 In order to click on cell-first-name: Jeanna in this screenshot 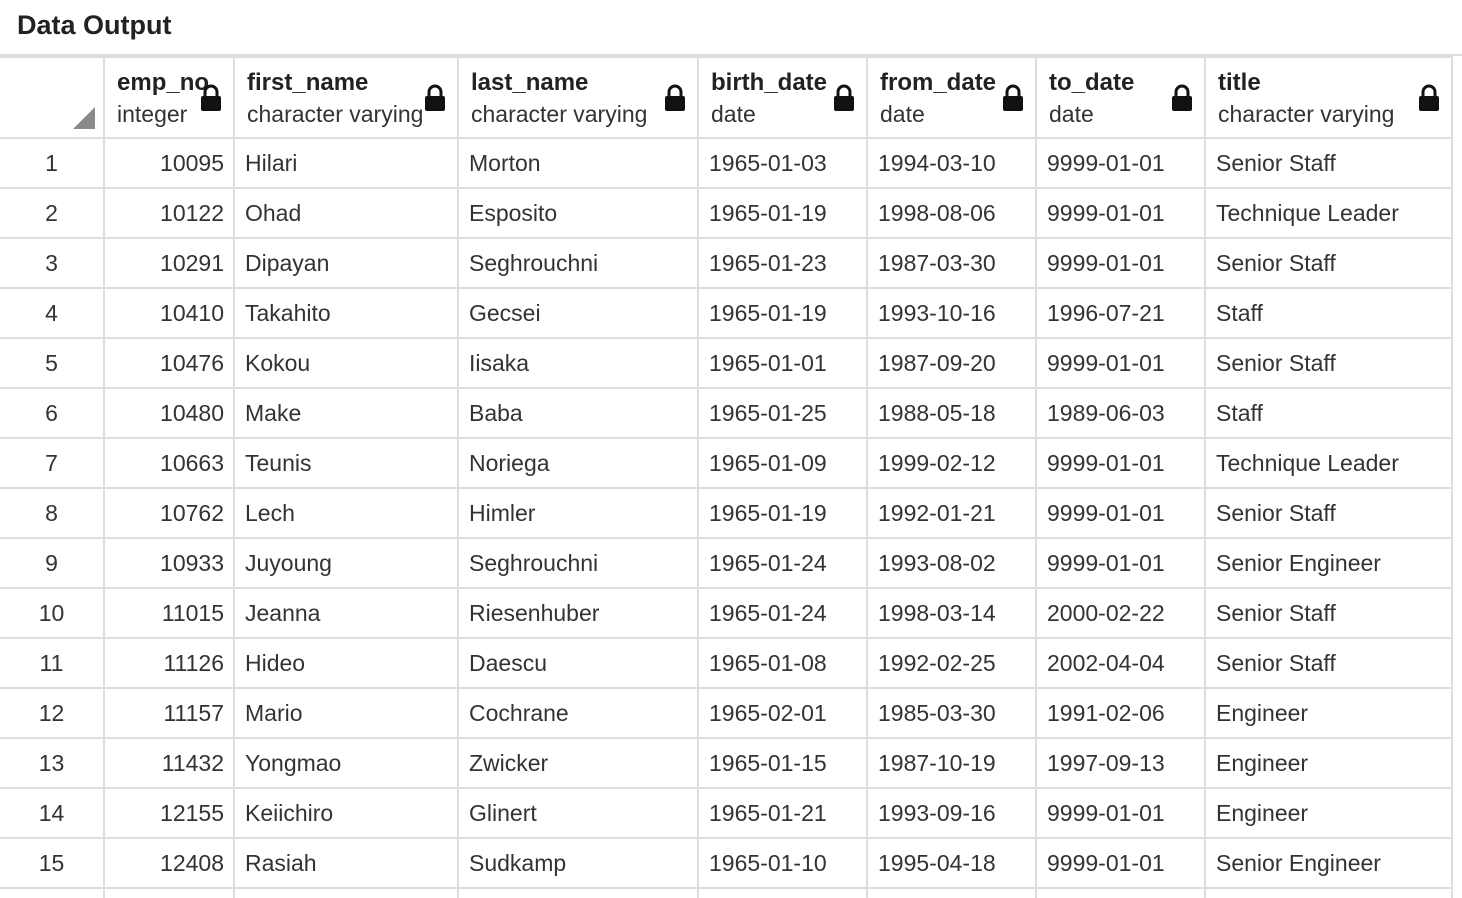, I will do `click(346, 613)`.